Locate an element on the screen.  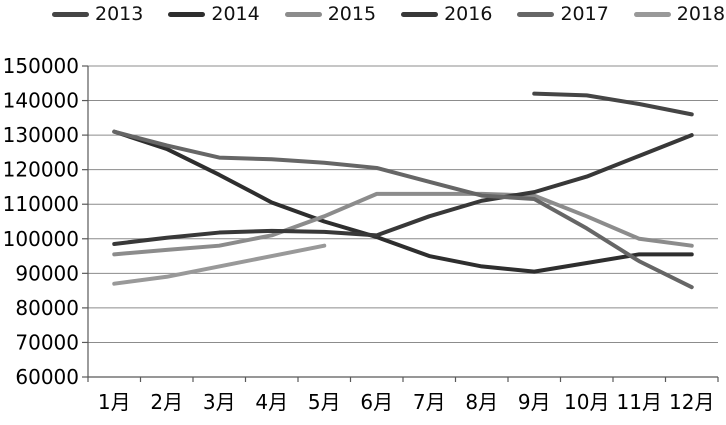
x-axis-label: 1月 is located at coordinates (114, 402).